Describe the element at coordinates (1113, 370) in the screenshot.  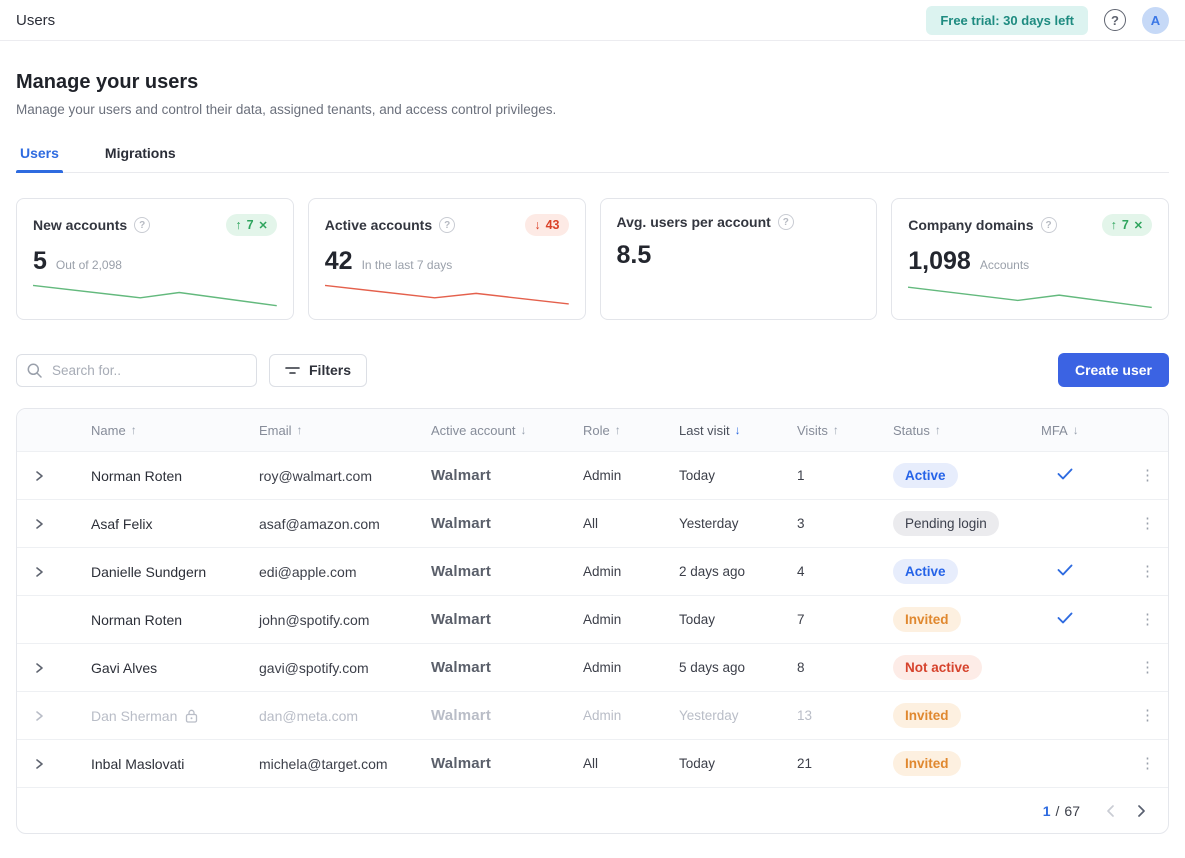
I see `create-user-button: Create user` at that location.